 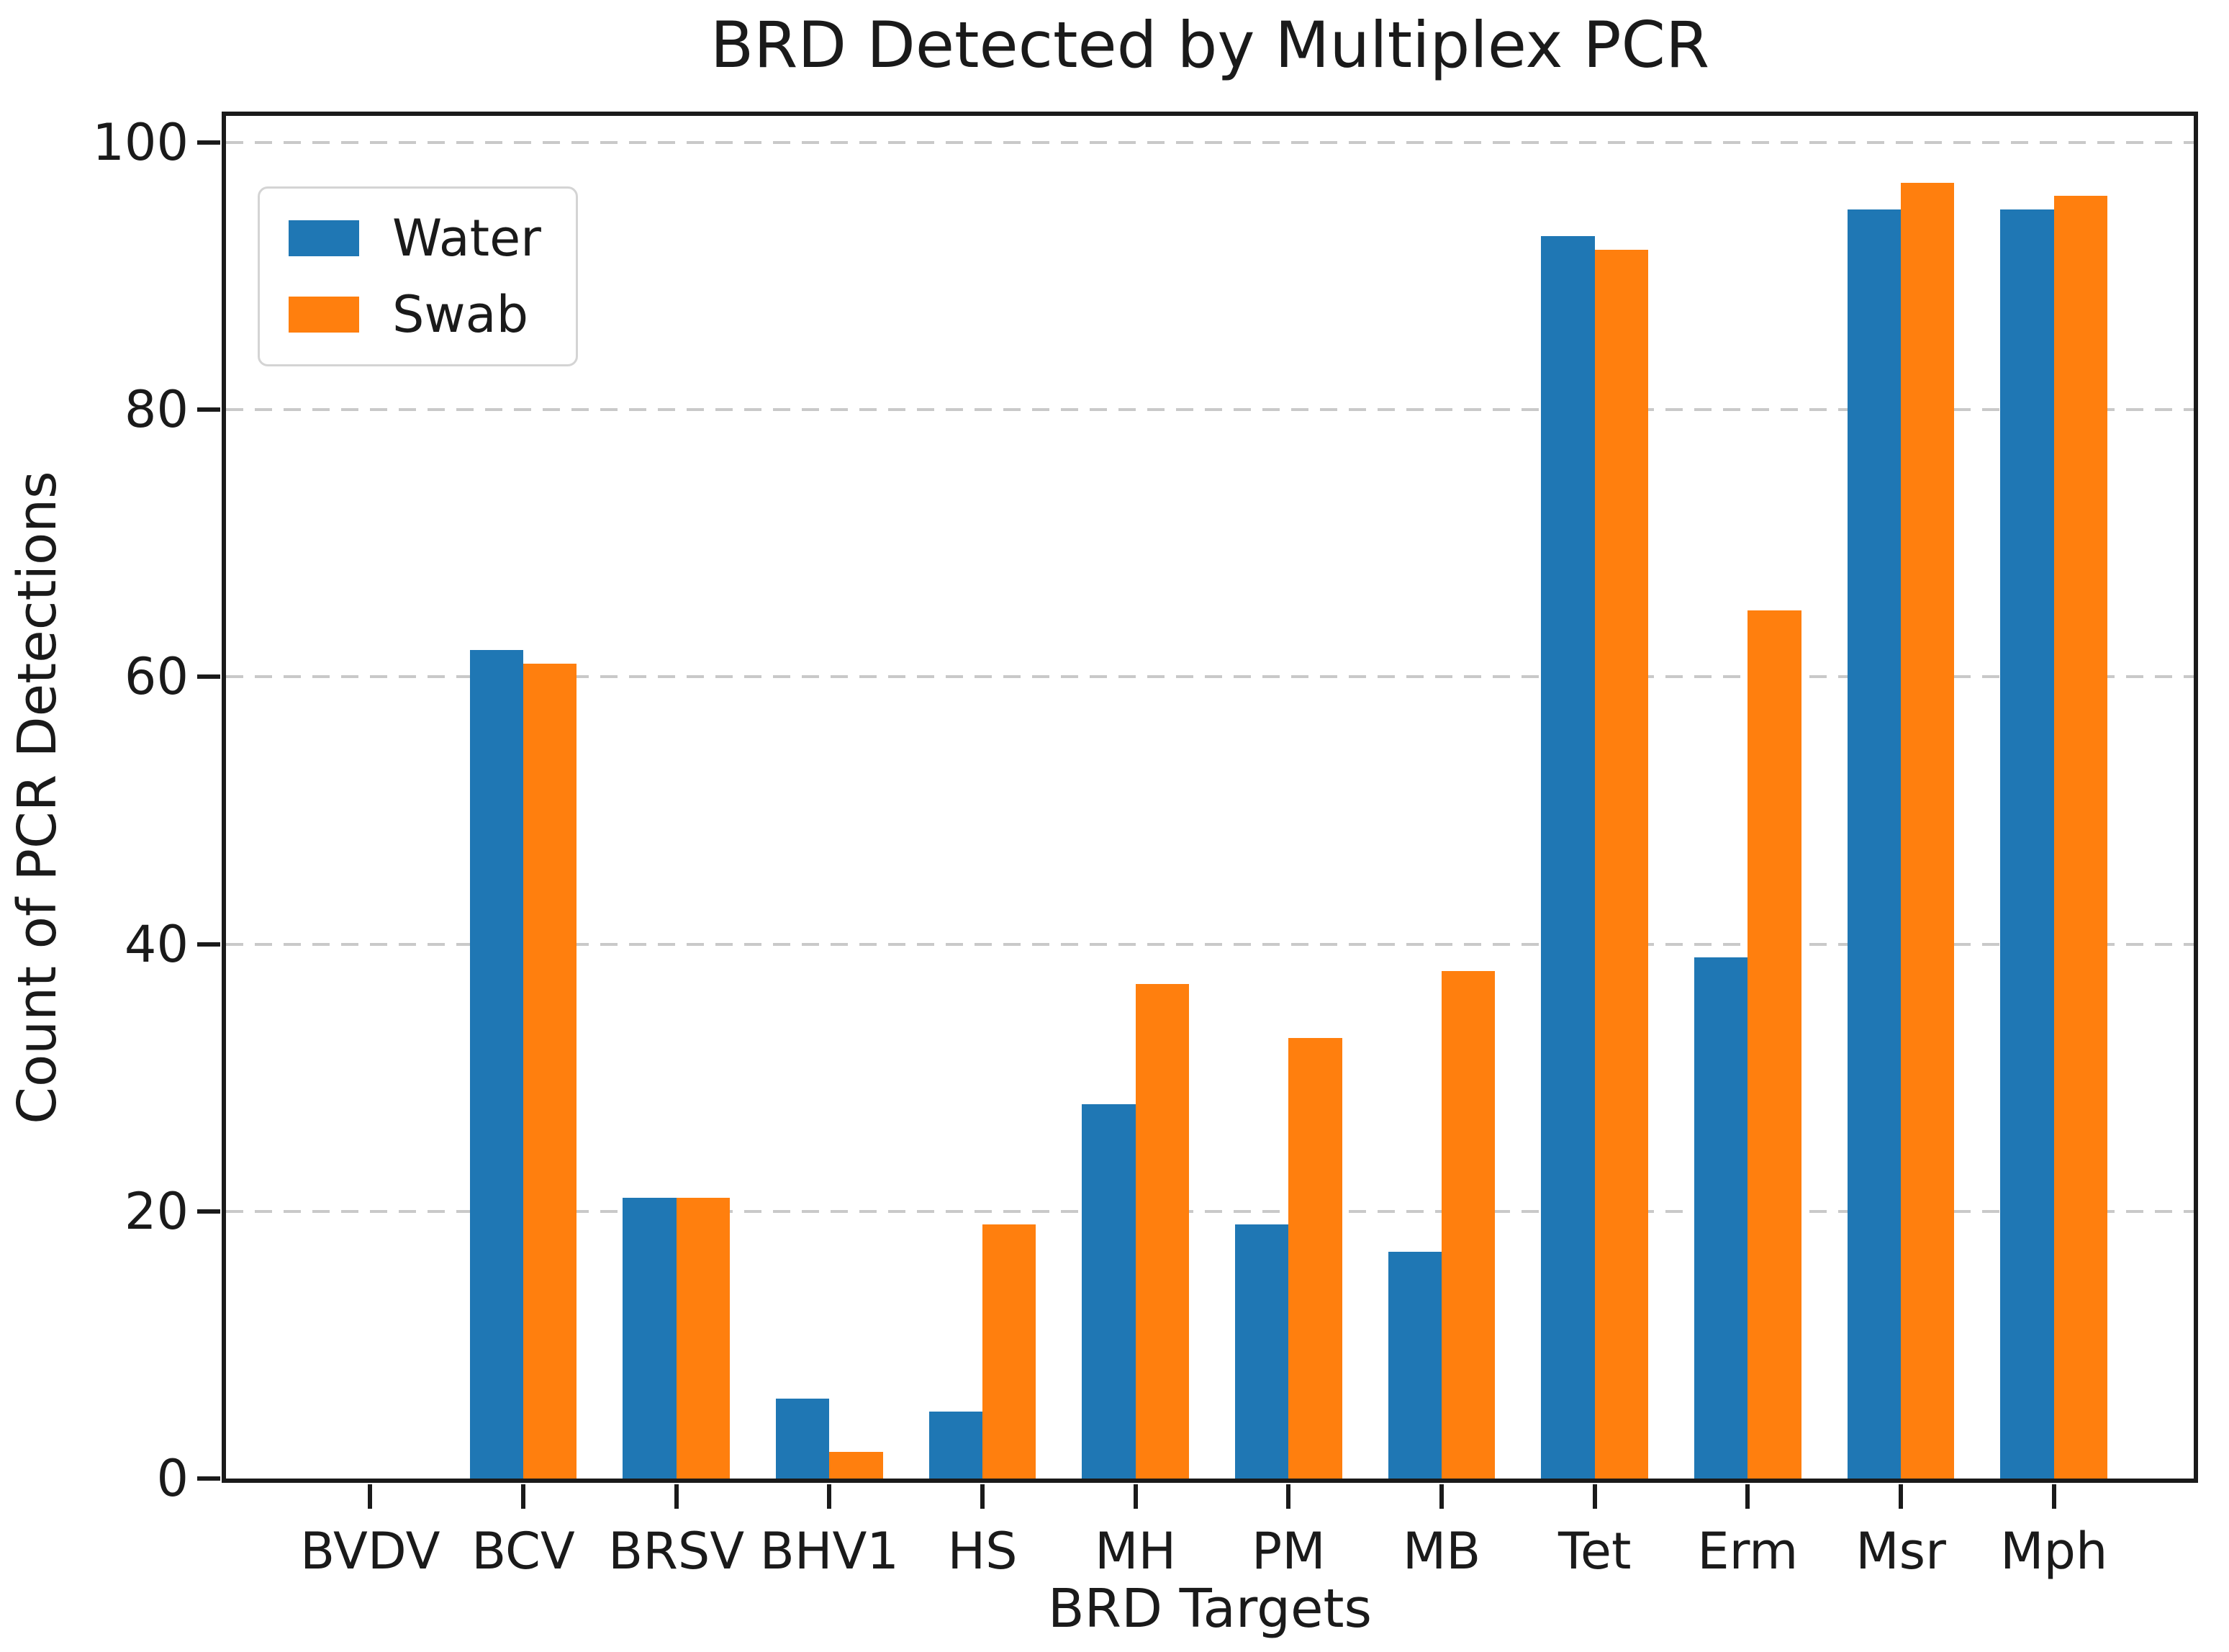 I want to click on x-tick-mark-pm, so click(x=1289, y=1496).